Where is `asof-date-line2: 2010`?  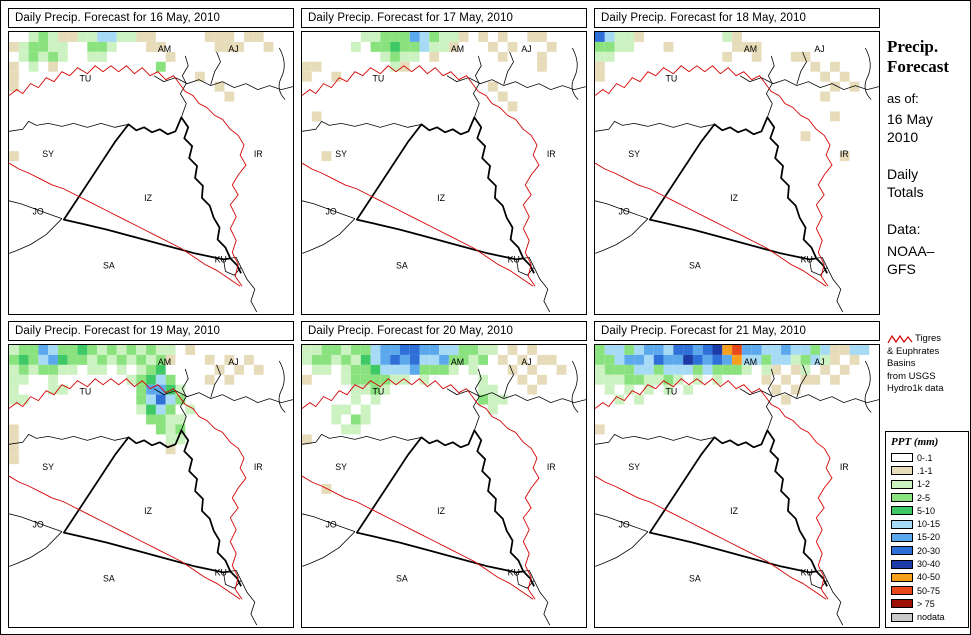
asof-date-line2: 2010 is located at coordinates (903, 136).